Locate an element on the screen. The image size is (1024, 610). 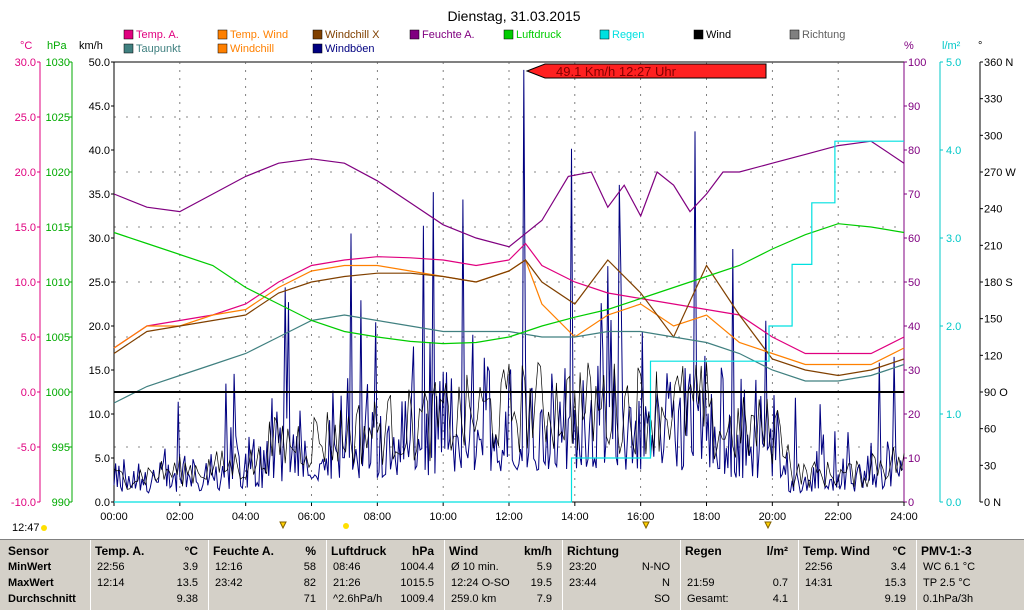
x-tick-label: 10:00 is located at coordinates (443, 517).